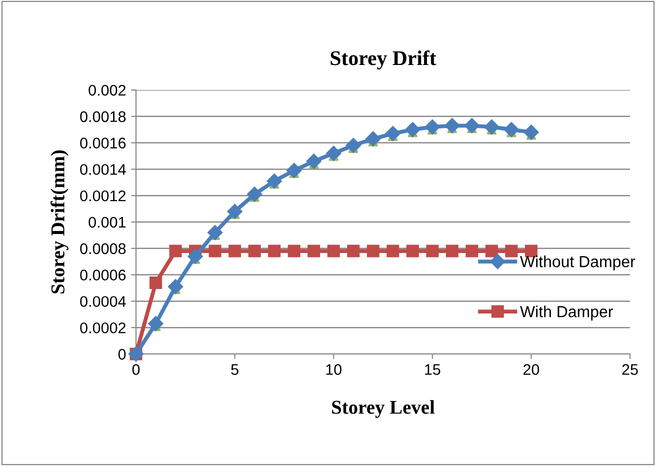  I want to click on chart-title: Storey Drift, so click(383, 60).